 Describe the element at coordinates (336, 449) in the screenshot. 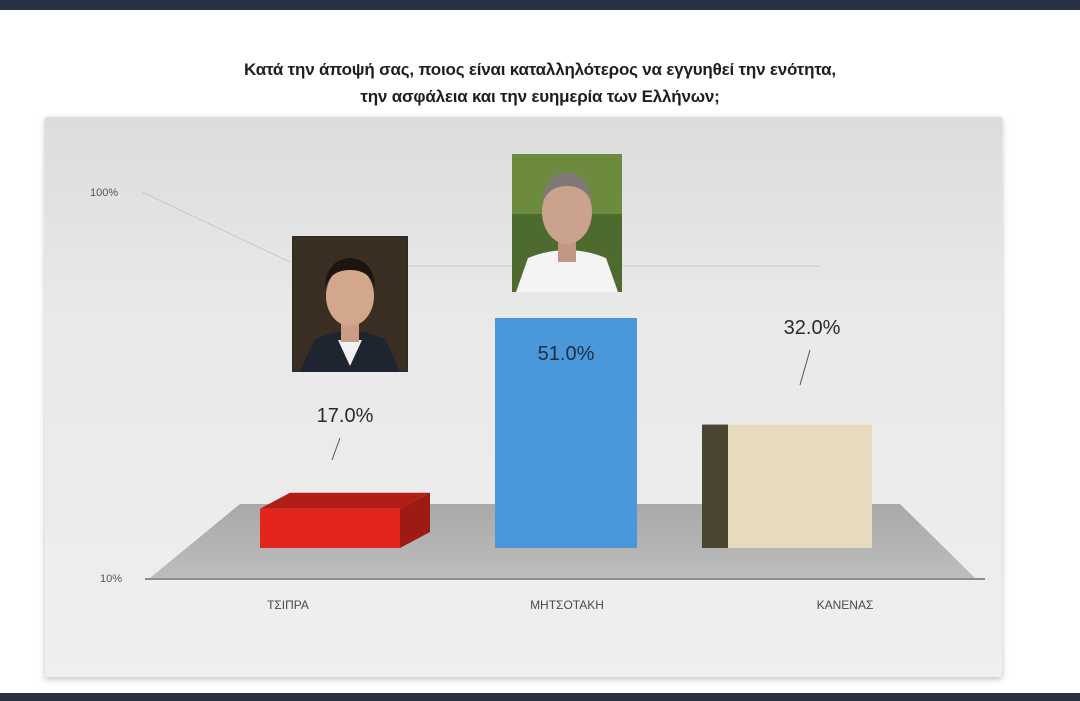

I see `label-leader-tsipra` at that location.